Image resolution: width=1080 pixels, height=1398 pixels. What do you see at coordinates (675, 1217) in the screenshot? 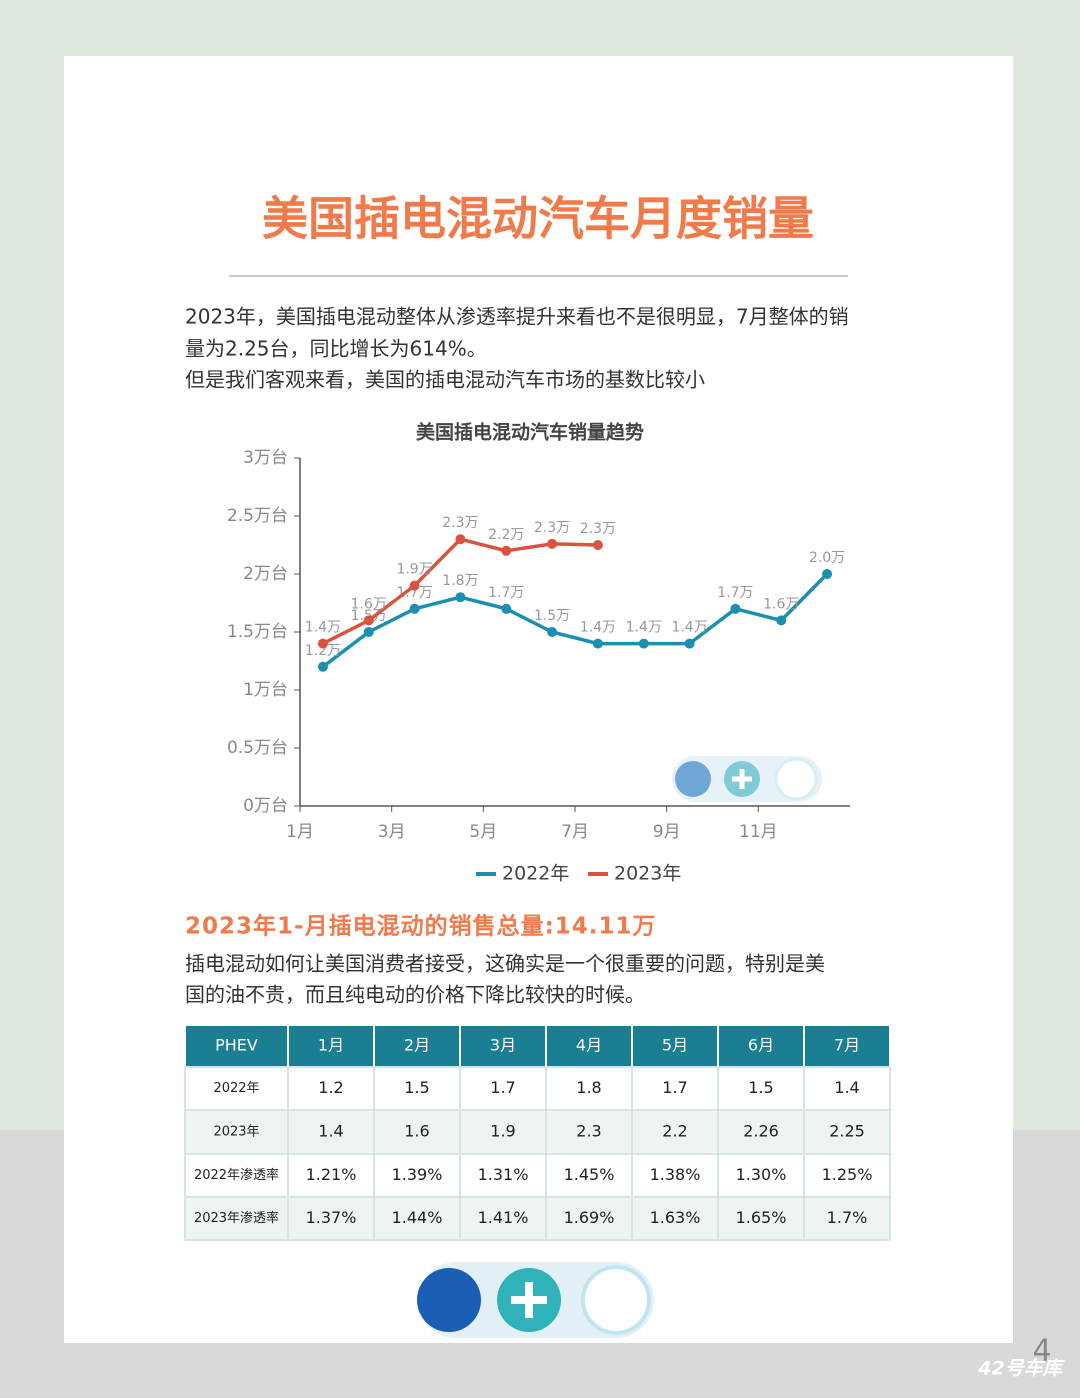
I see `cell-text: 1.63%` at bounding box center [675, 1217].